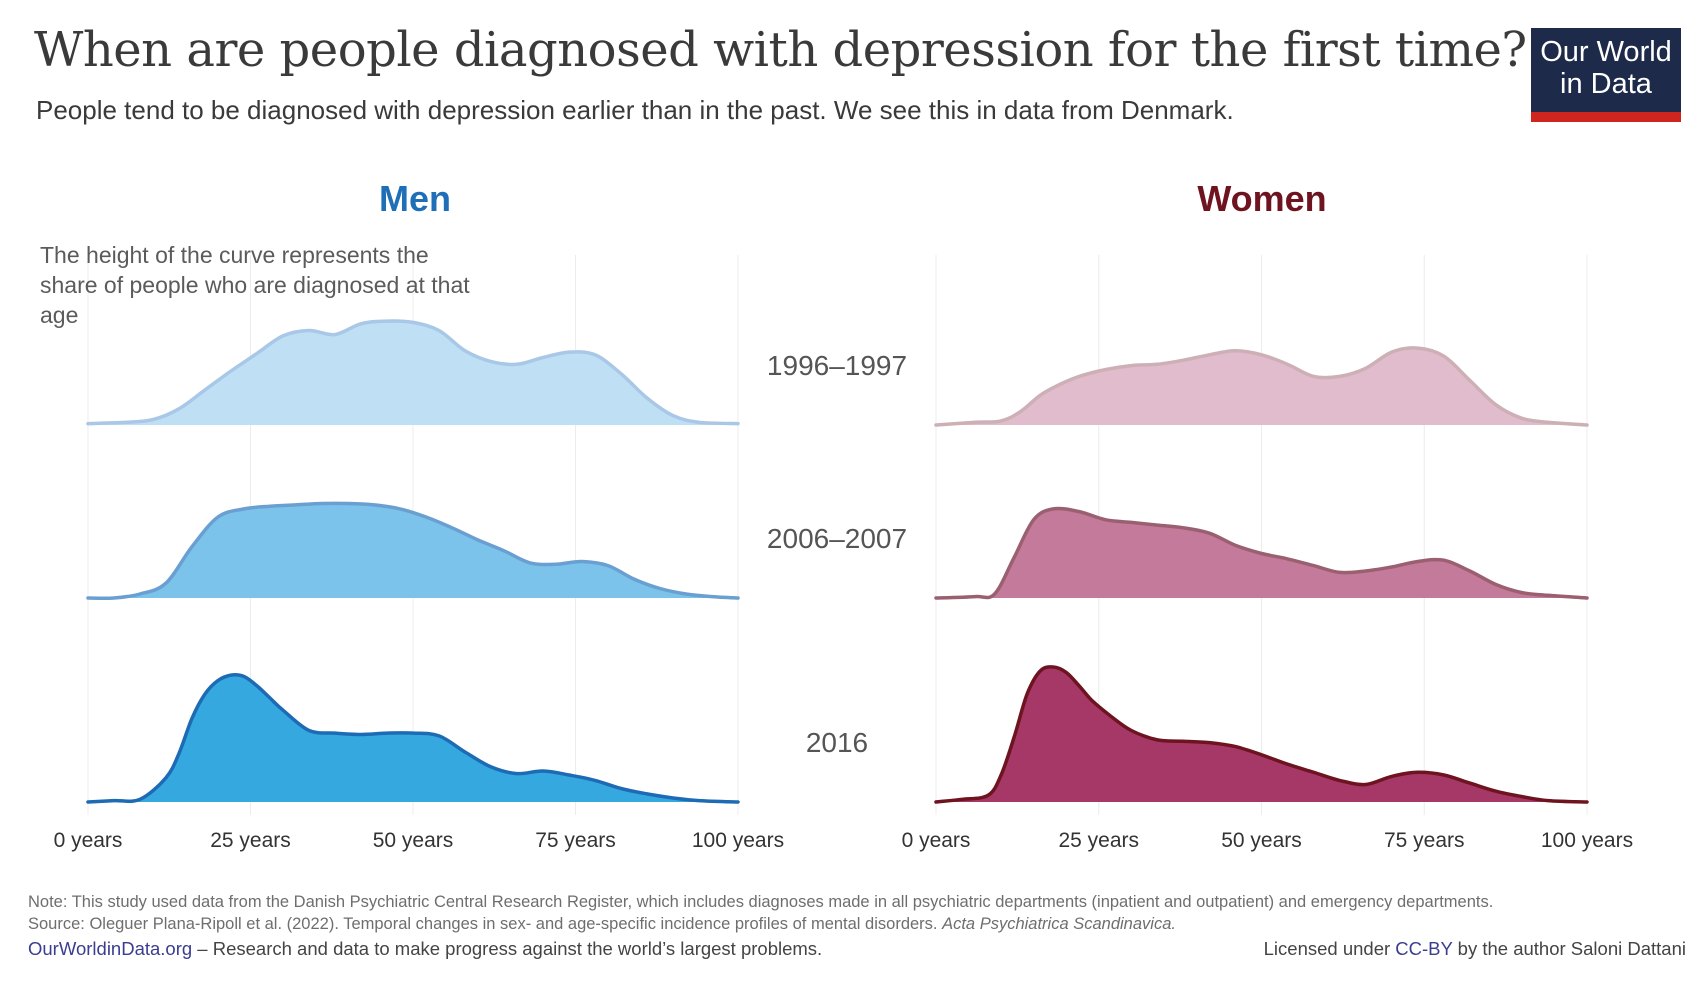 This screenshot has width=1700, height=986. I want to click on x-tick-label-men-0: 0 years, so click(88, 840).